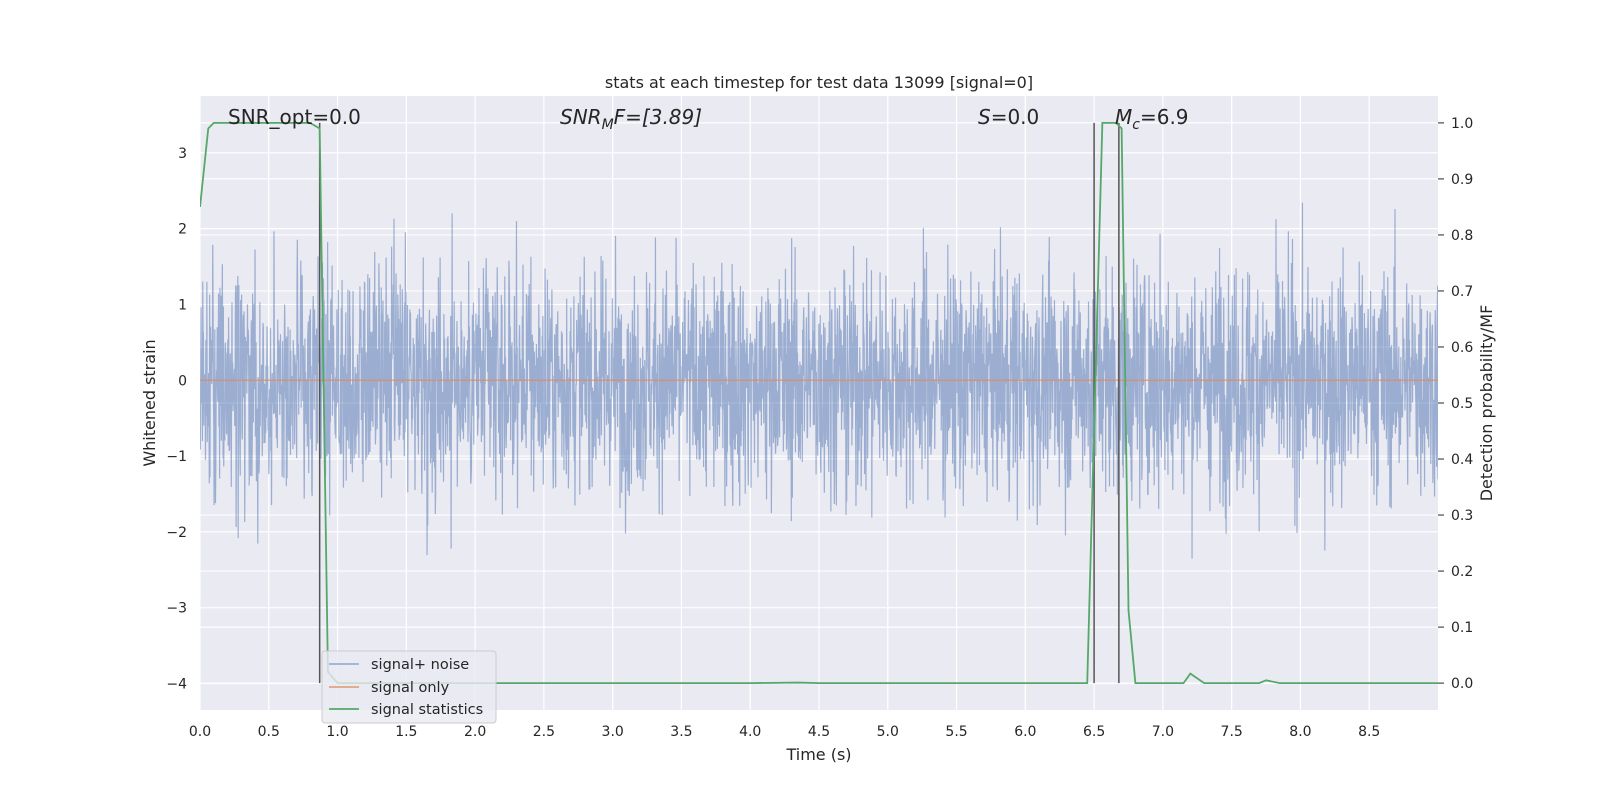  I want to click on x-tick-label: 8.0, so click(1300, 732).